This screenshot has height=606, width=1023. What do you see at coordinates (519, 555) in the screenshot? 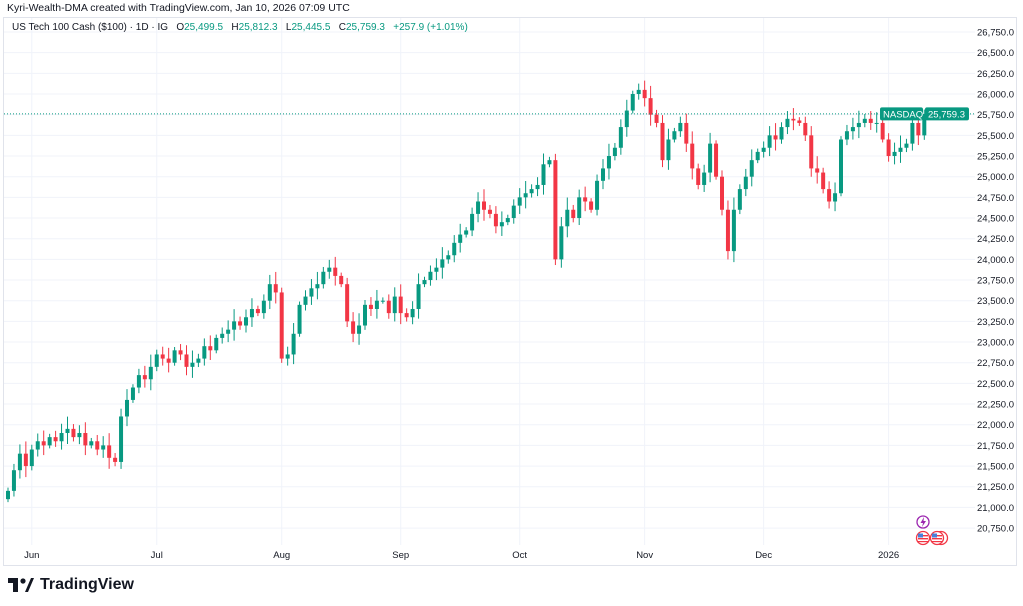
I see `time-tick-label: Oct` at bounding box center [519, 555].